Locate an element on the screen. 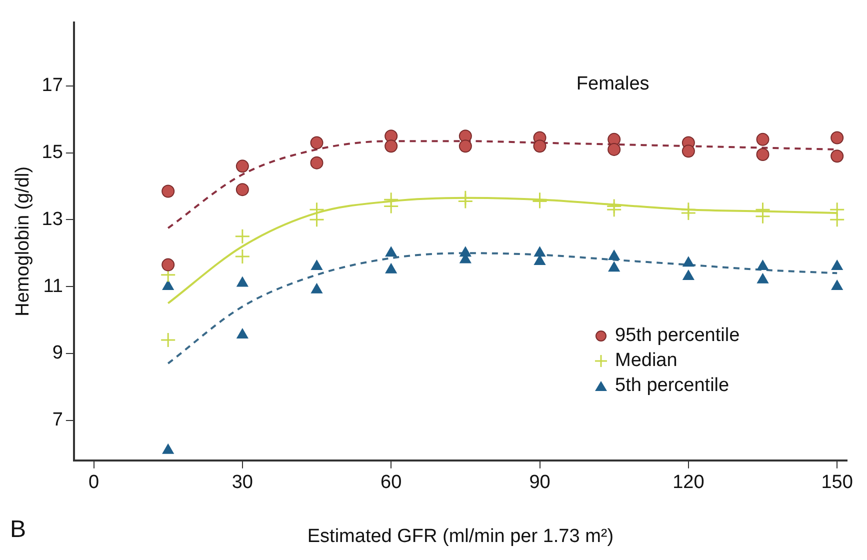 Image resolution: width=867 pixels, height=560 pixels. y-tick-label: 15 is located at coordinates (52, 153).